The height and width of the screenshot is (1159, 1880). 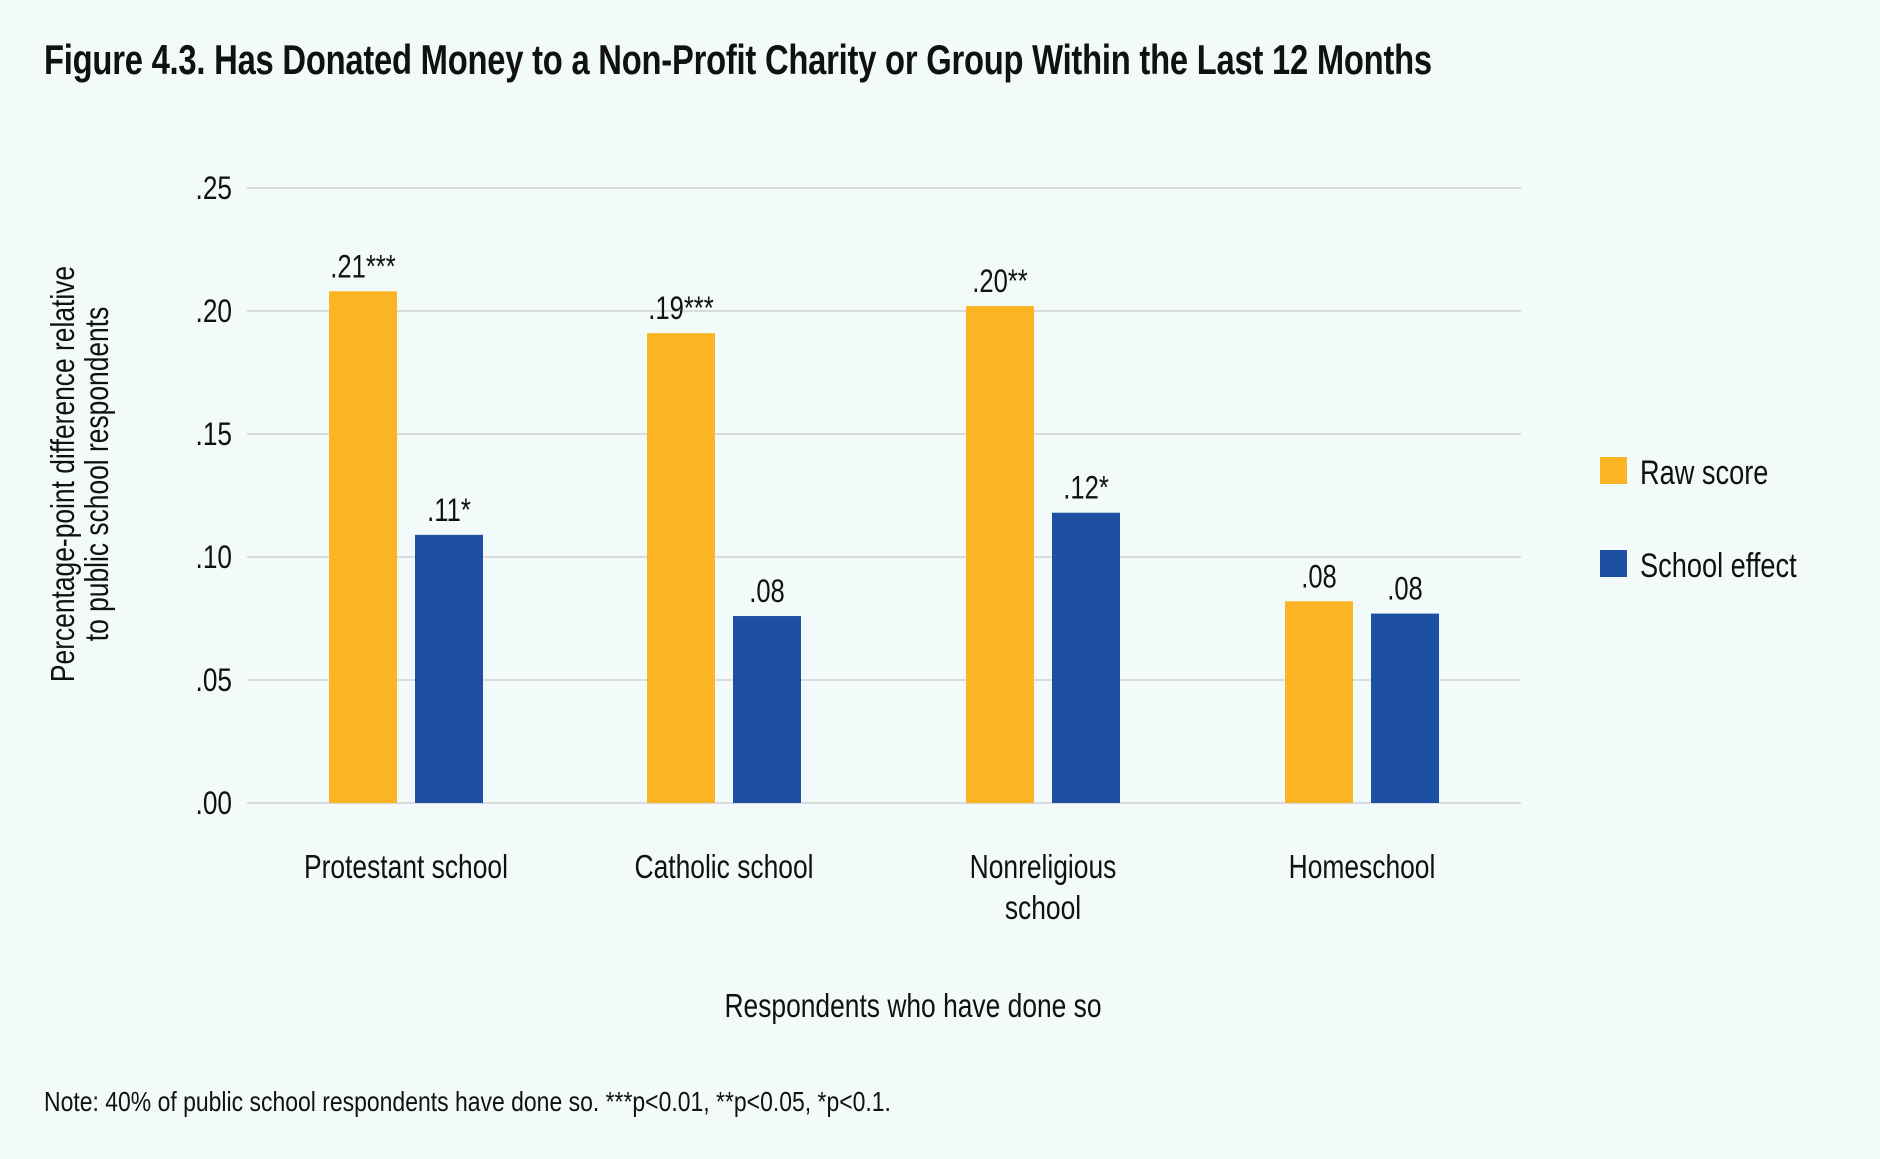 What do you see at coordinates (214, 497) in the screenshot?
I see `y-axis-ticks: .00 .05 .10 .15 .20 .25` at bounding box center [214, 497].